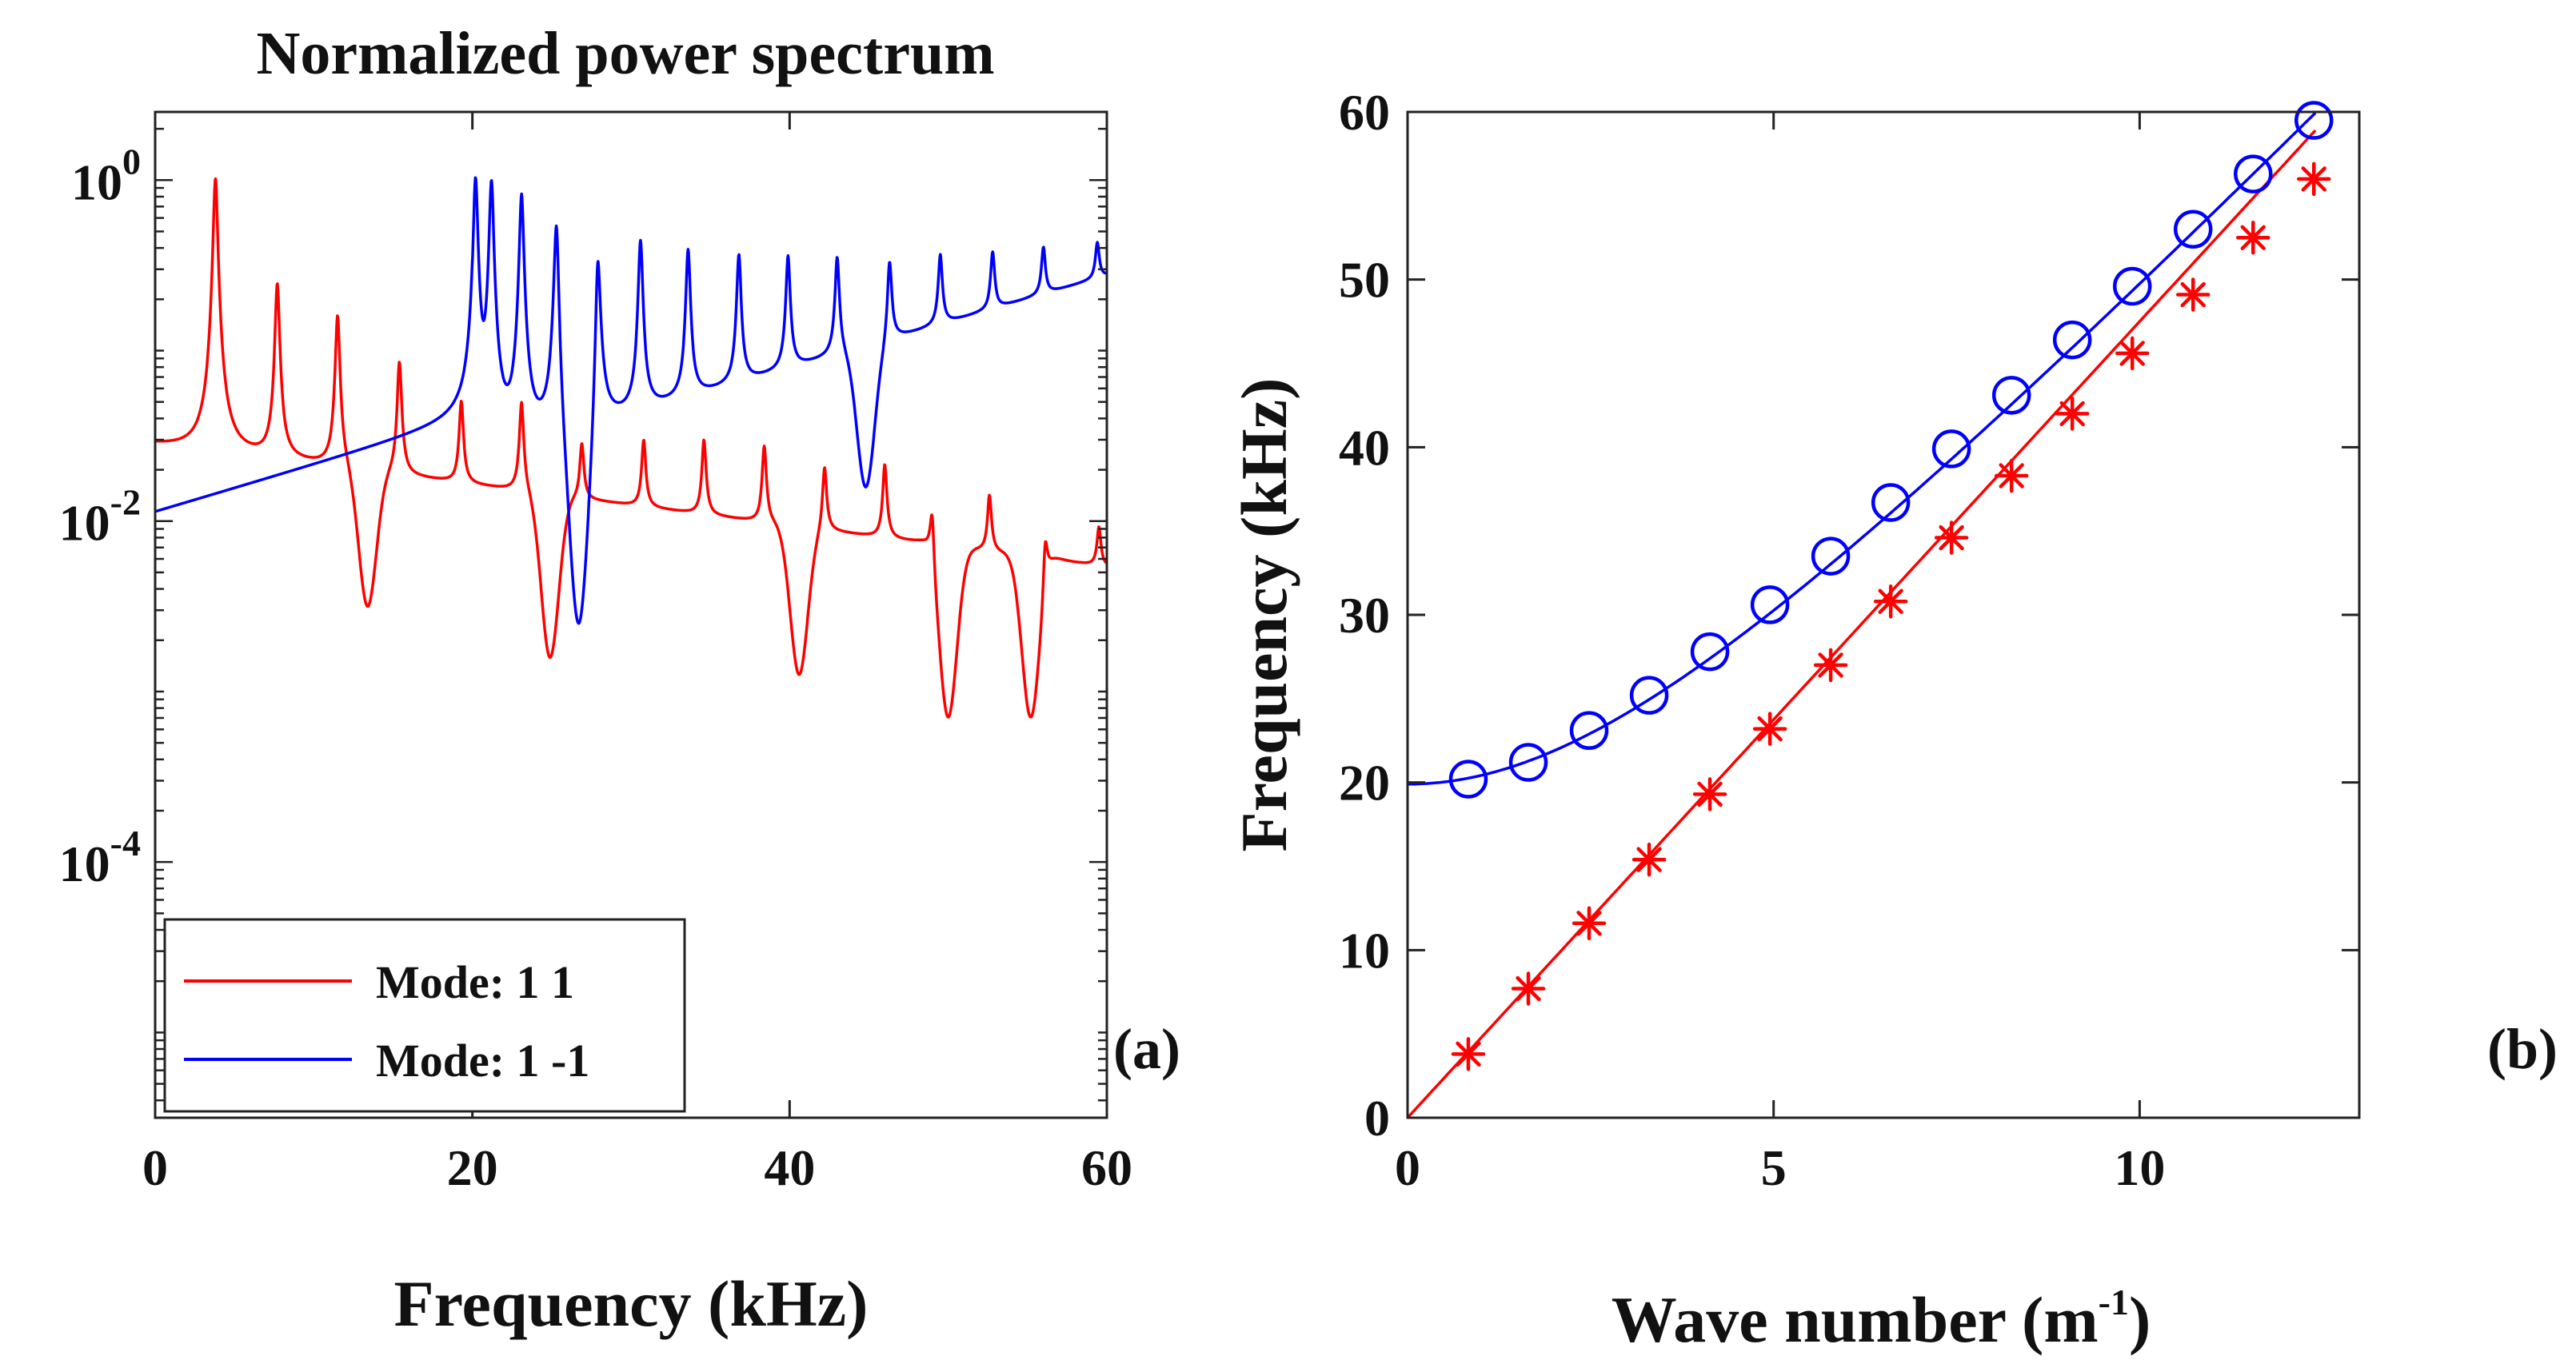  What do you see at coordinates (1264, 615) in the screenshot?
I see `panel-b-y-axis-label: Frequency (kHz)` at bounding box center [1264, 615].